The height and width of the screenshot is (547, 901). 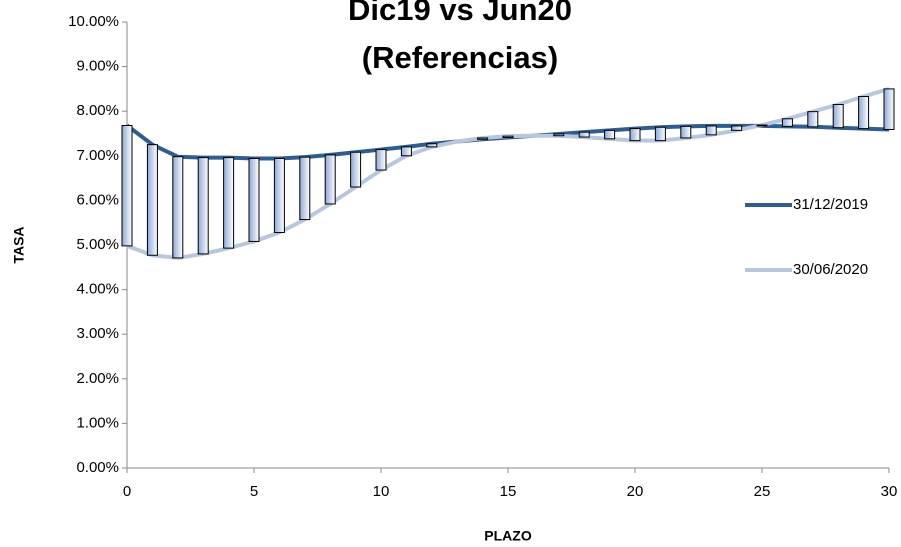 What do you see at coordinates (97, 199) in the screenshot?
I see `y-tick-label: 6.00%` at bounding box center [97, 199].